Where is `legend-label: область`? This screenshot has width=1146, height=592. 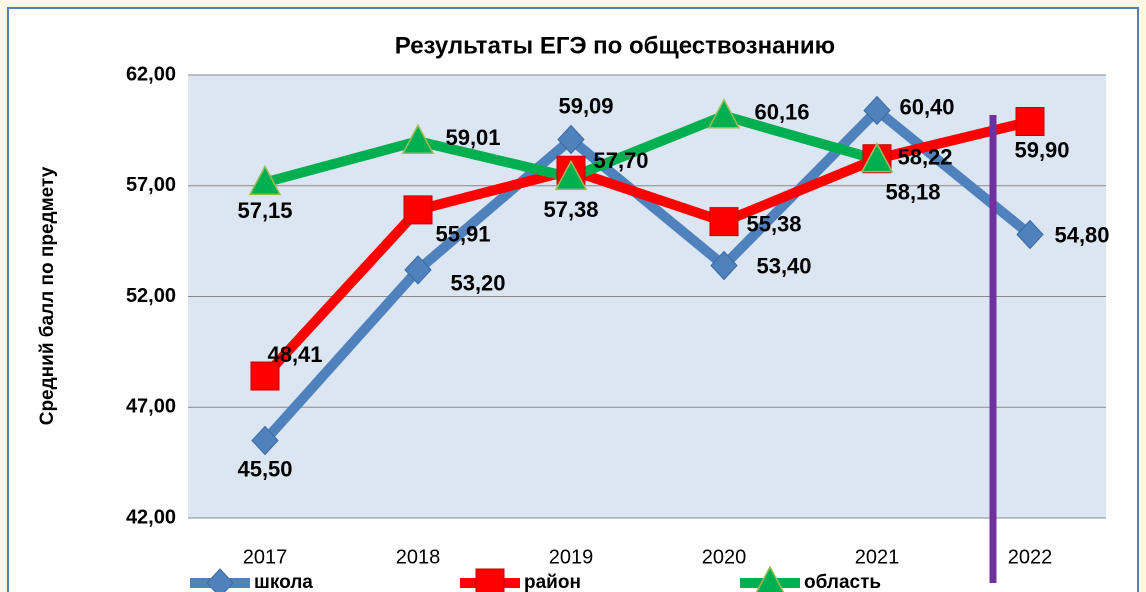
legend-label: область is located at coordinates (842, 582).